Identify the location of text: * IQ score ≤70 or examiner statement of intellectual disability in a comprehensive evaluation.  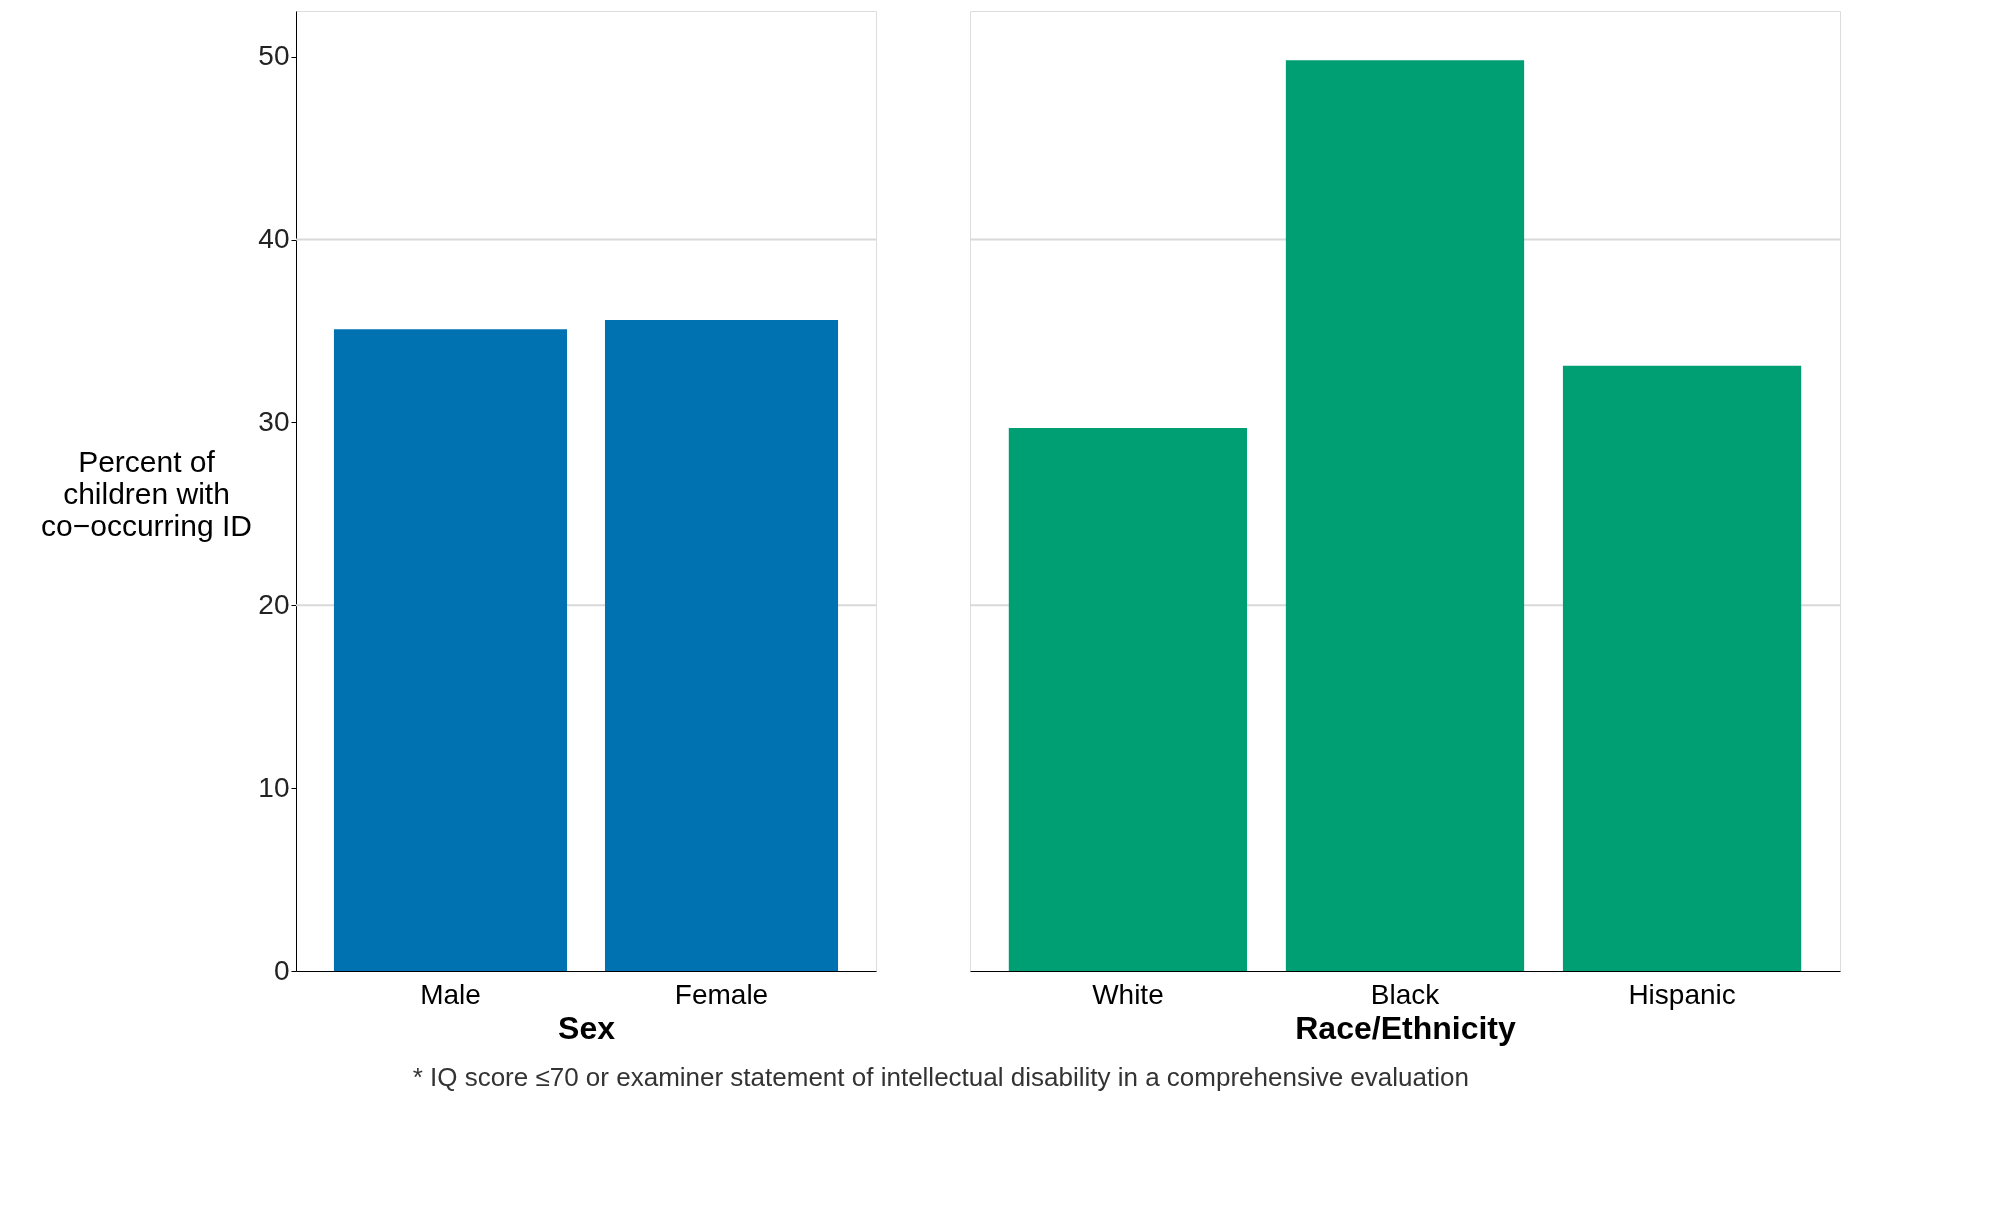
(940, 1076).